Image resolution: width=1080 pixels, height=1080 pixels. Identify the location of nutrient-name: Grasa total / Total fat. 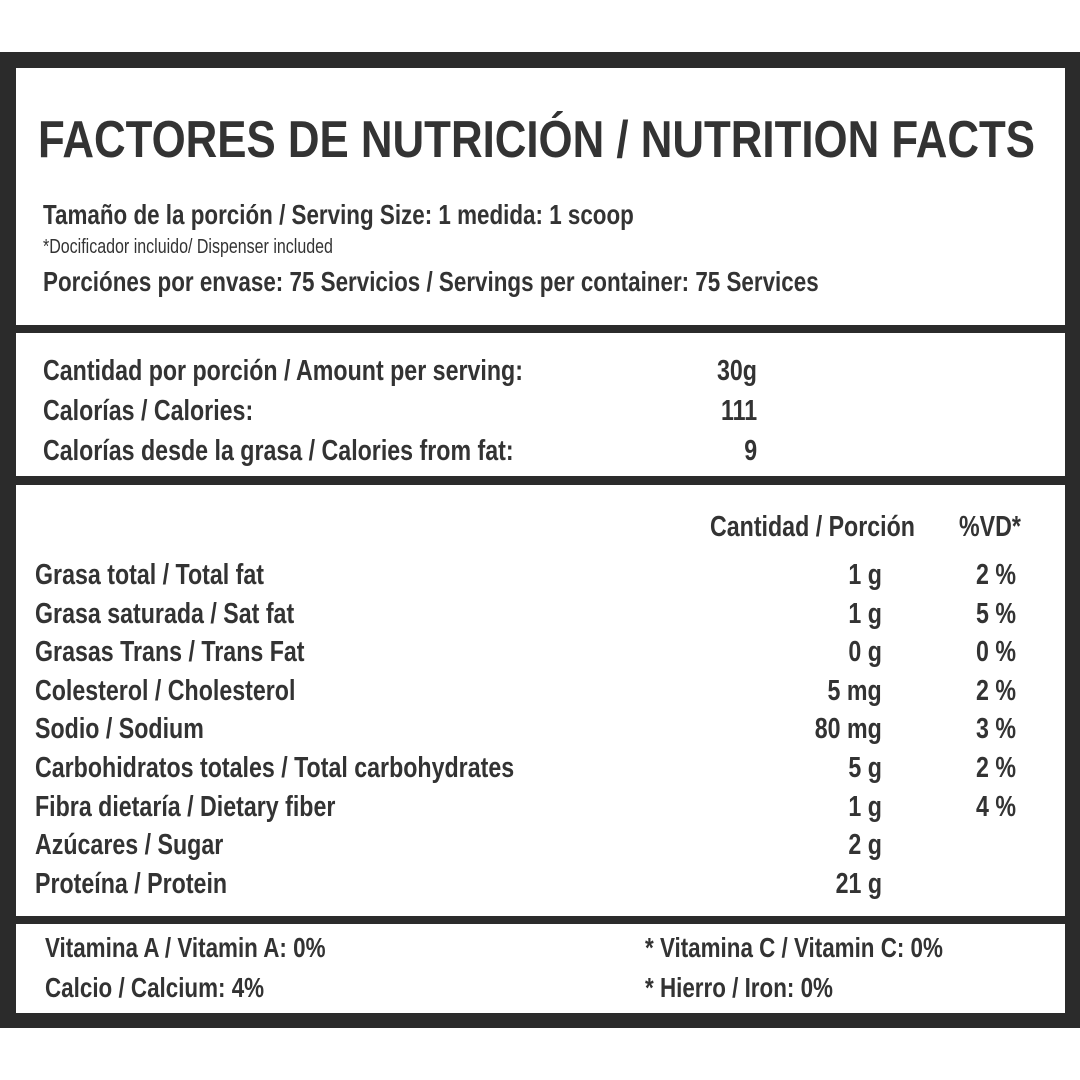
(150, 575).